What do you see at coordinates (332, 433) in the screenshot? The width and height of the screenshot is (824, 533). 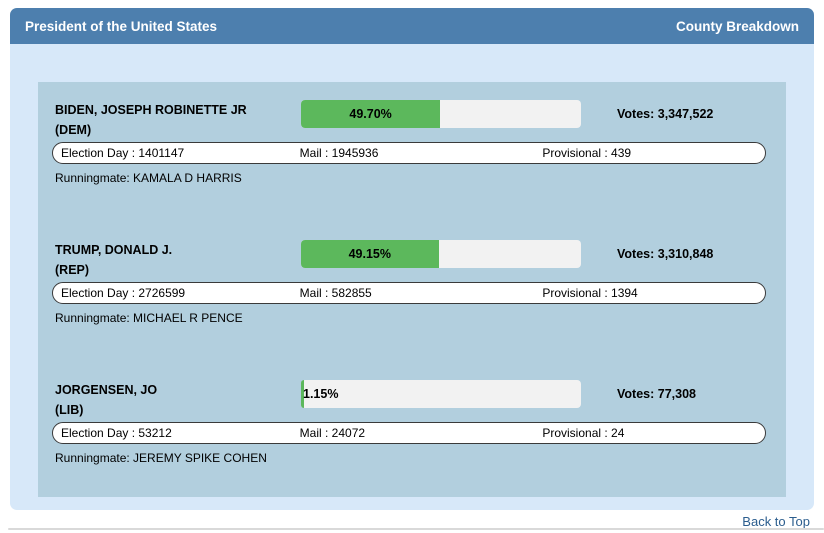 I see `mail-votes: Mail : 24072` at bounding box center [332, 433].